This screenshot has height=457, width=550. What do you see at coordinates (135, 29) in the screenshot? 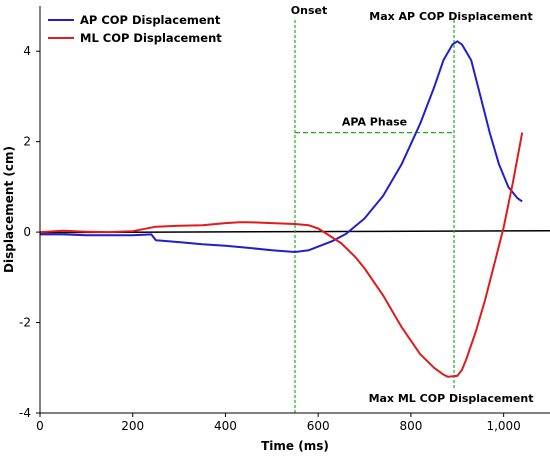
I see `legend: AP COP Displacement ML COP Displacement` at bounding box center [135, 29].